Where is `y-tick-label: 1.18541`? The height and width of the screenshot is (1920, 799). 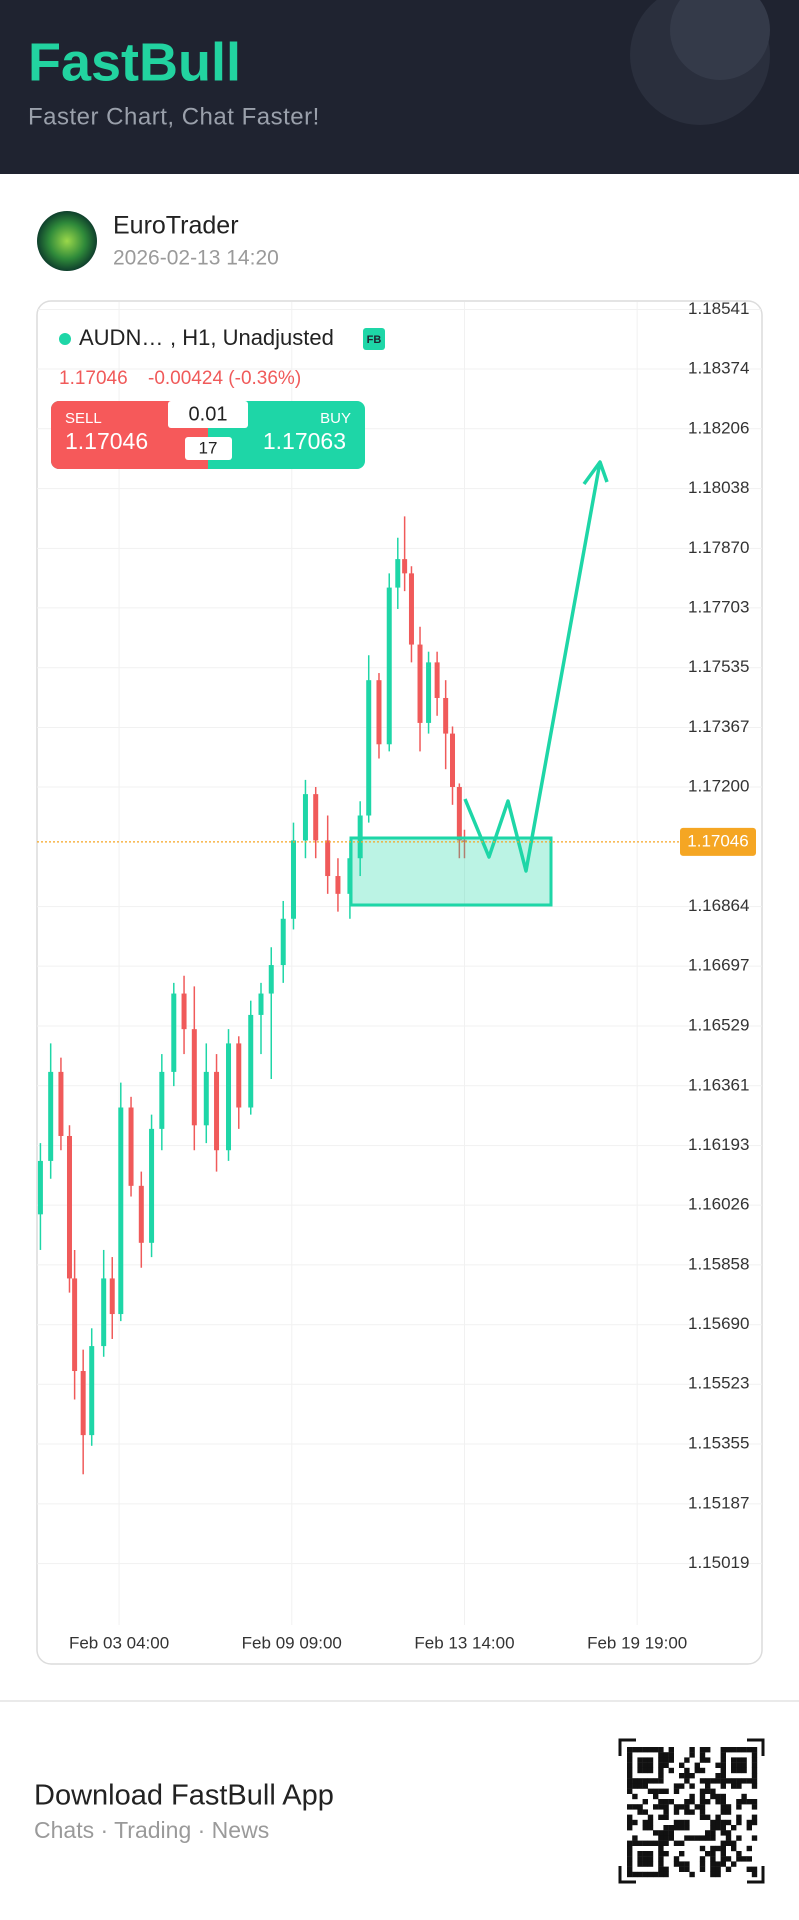
y-tick-label: 1.18541 is located at coordinates (718, 308).